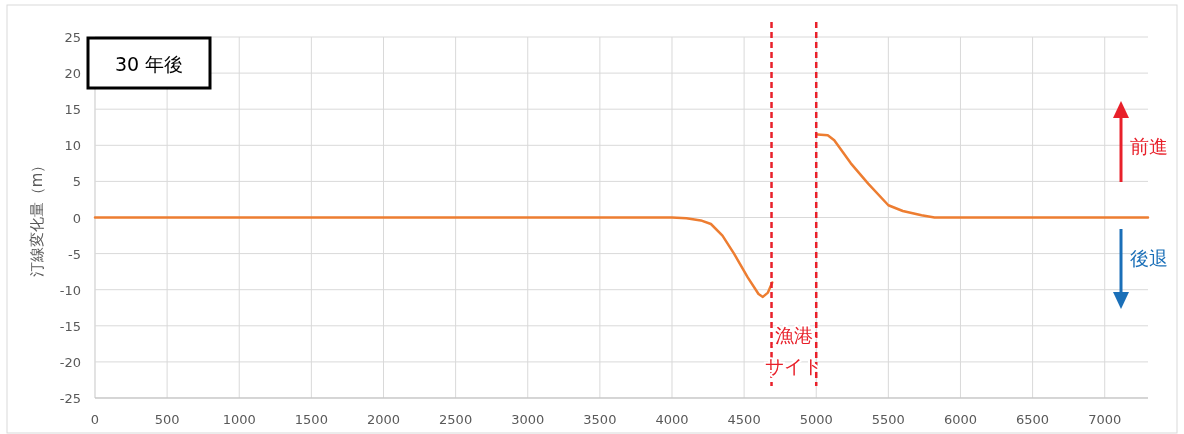 This screenshot has width=1184, height=434. Describe the element at coordinates (600, 419) in the screenshot. I see `x-tick-label: 3500` at that location.